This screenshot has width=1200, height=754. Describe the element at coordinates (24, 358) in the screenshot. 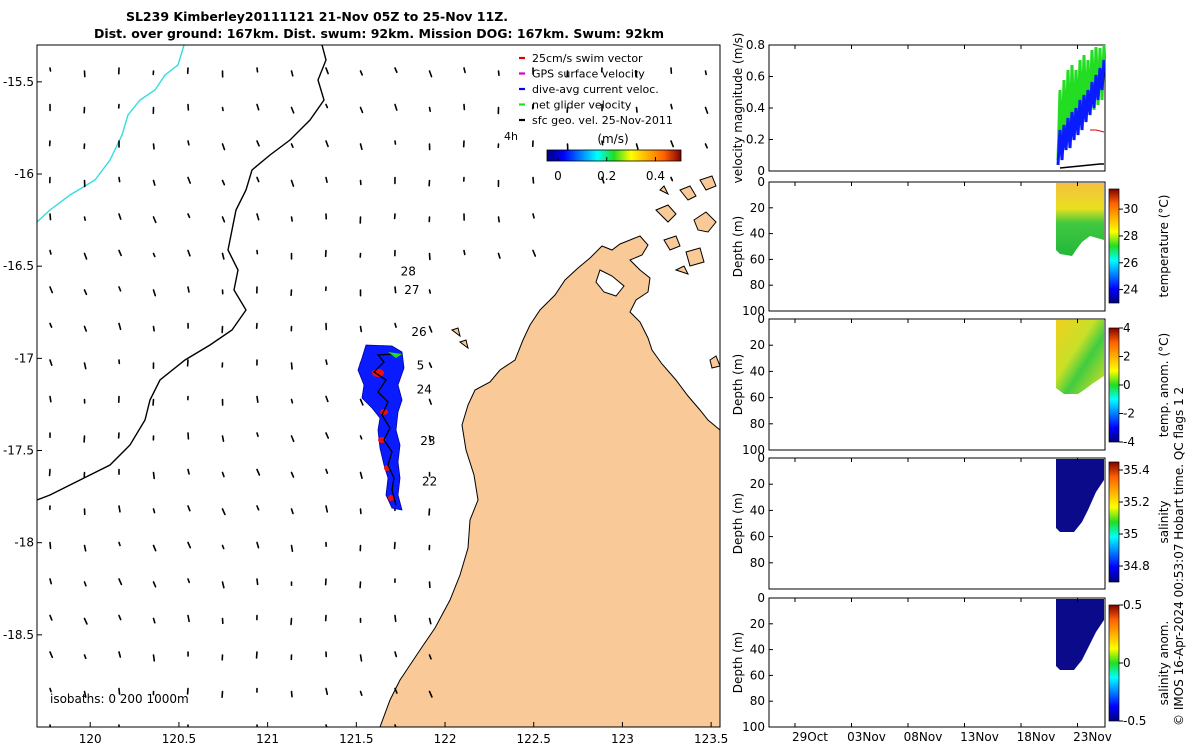

I see `map-y-tick-label: -17` at that location.